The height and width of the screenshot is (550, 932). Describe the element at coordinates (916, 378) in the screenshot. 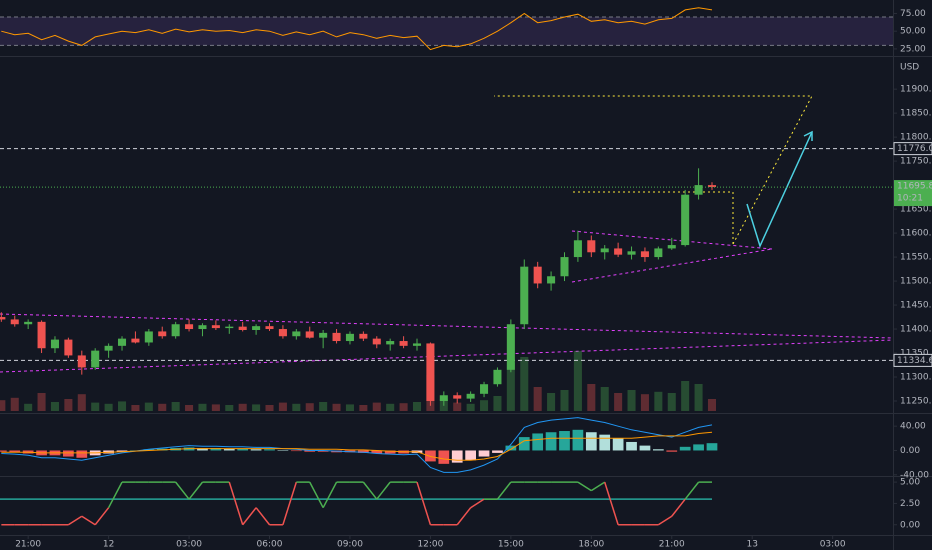

I see `y-tick-label: 11300.00` at that location.